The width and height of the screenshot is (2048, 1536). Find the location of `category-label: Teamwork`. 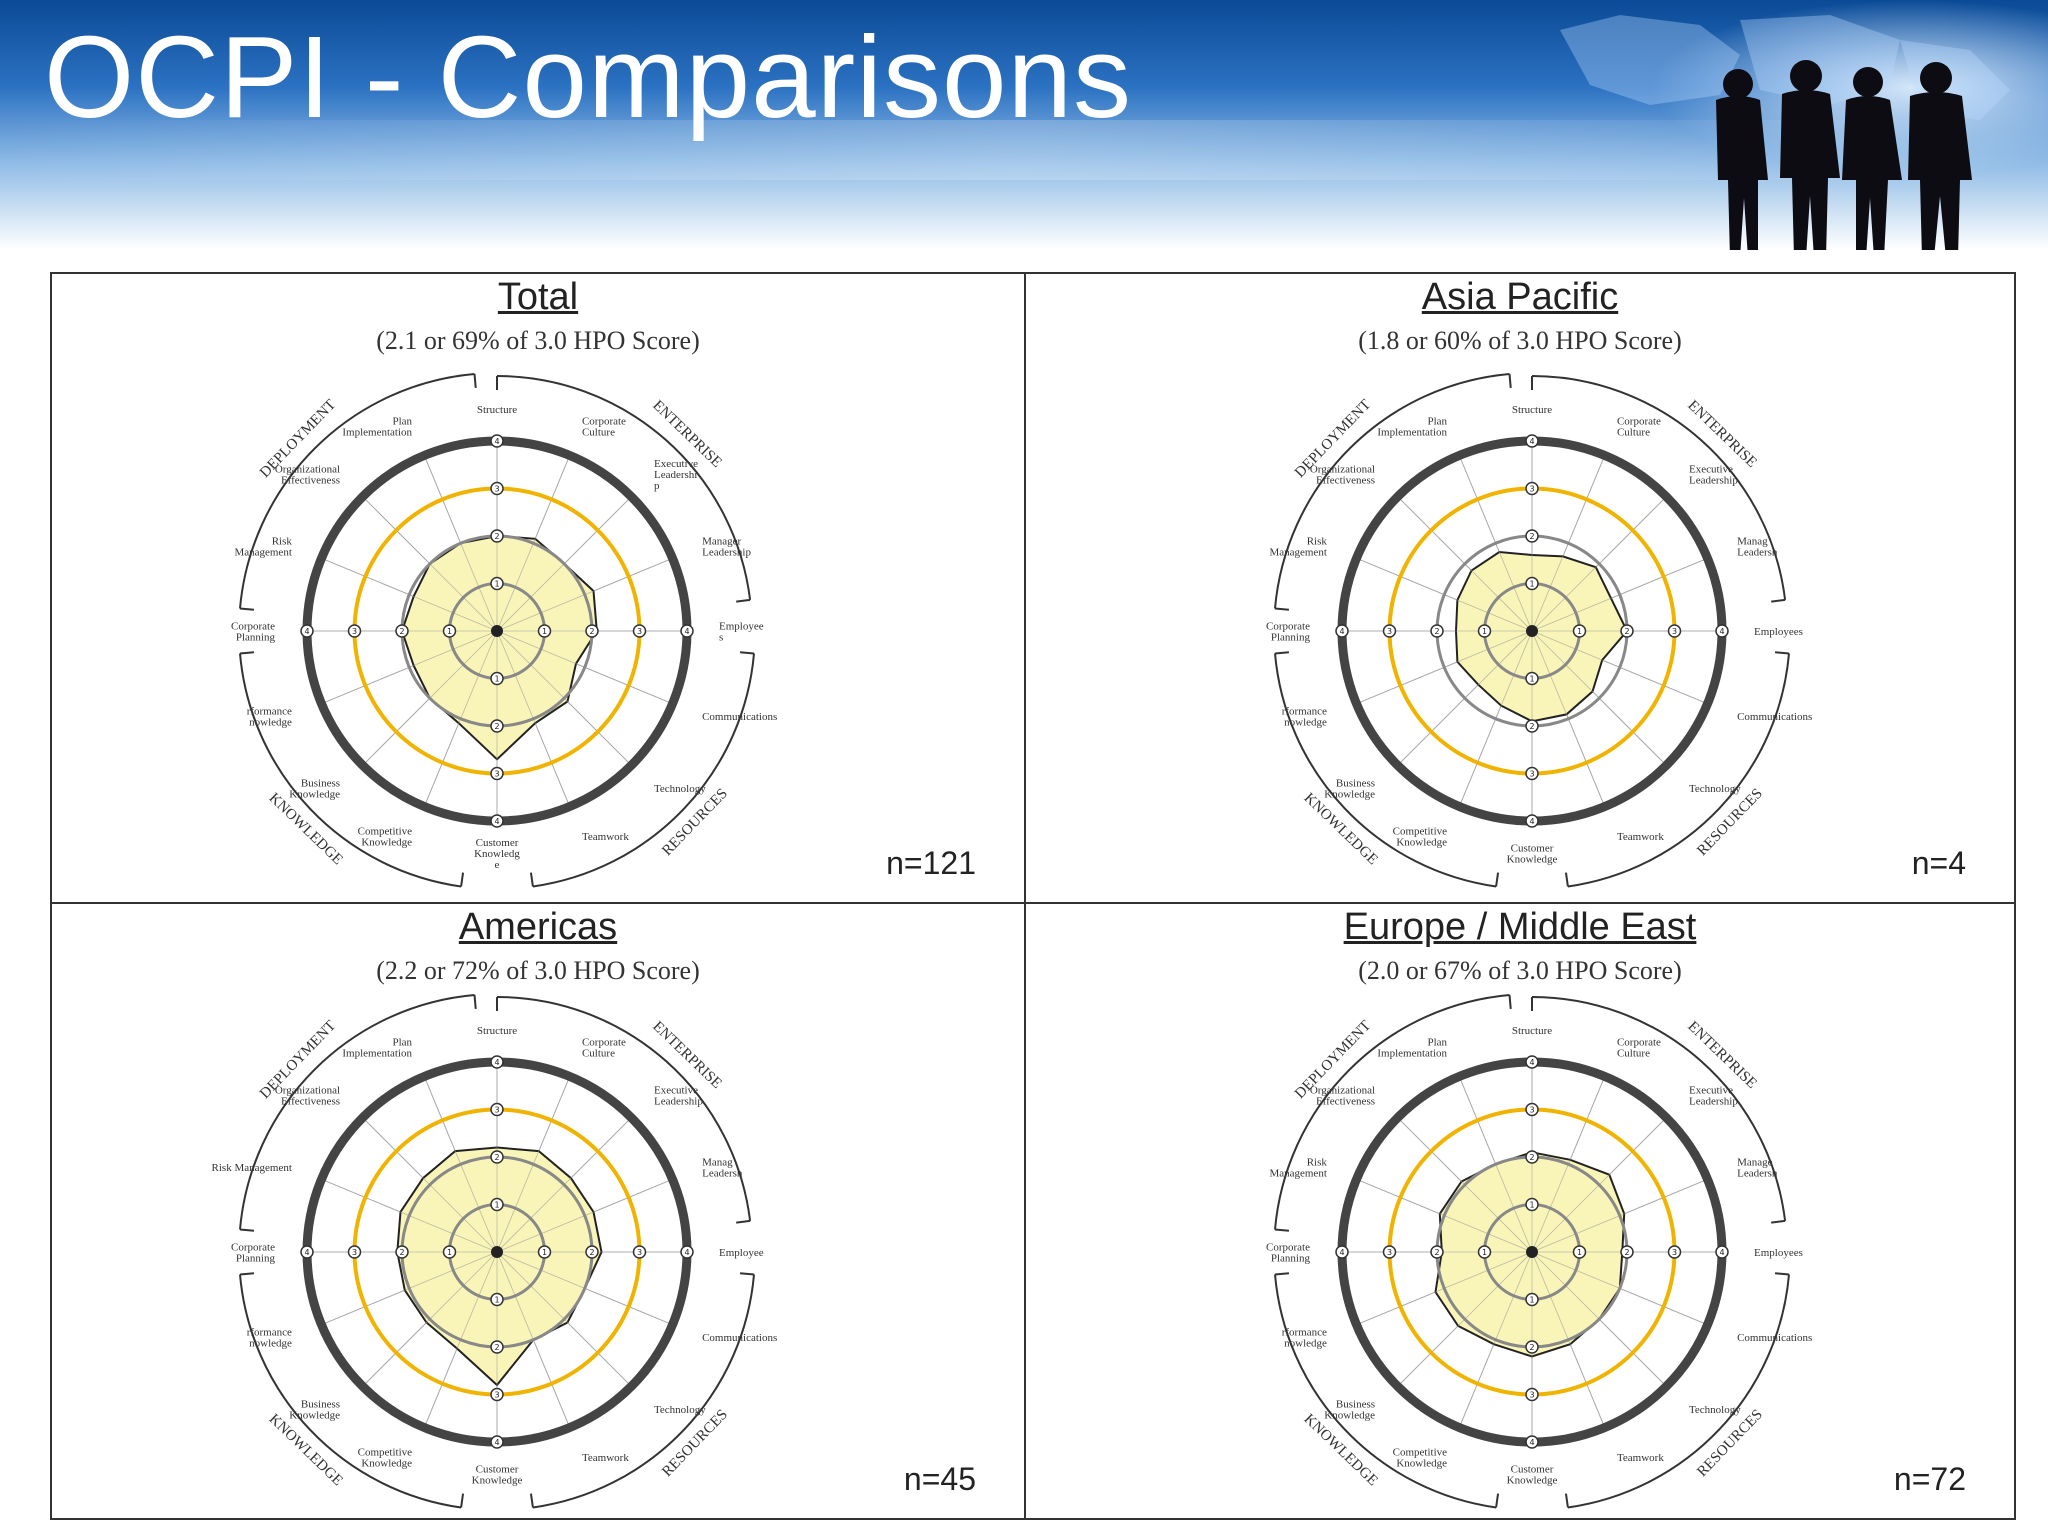

category-label: Teamwork is located at coordinates (605, 837).